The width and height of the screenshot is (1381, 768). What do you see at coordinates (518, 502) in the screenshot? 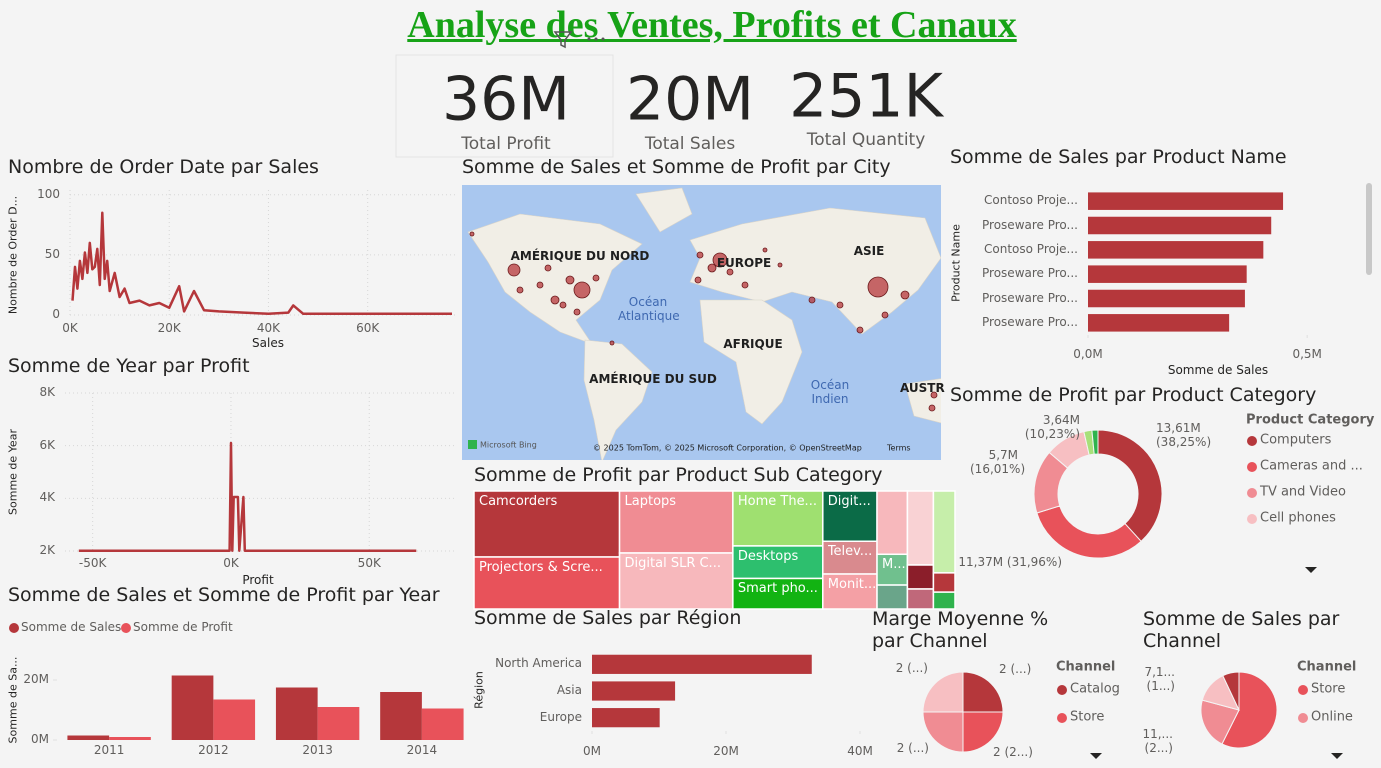
I see `treemap-label: Camcorders` at bounding box center [518, 502].